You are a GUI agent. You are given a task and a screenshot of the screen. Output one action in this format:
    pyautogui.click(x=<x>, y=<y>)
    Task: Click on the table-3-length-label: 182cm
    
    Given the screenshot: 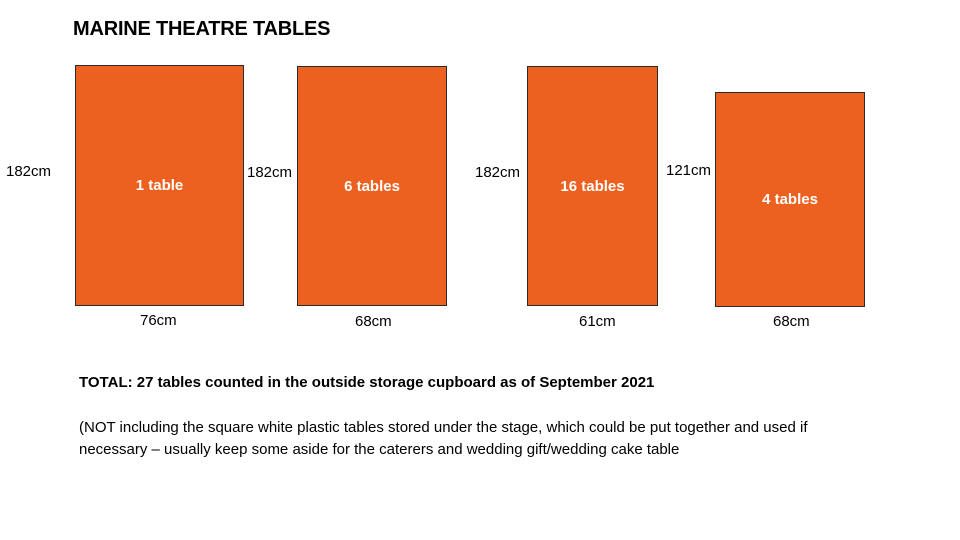 What is the action you would take?
    pyautogui.click(x=498, y=172)
    